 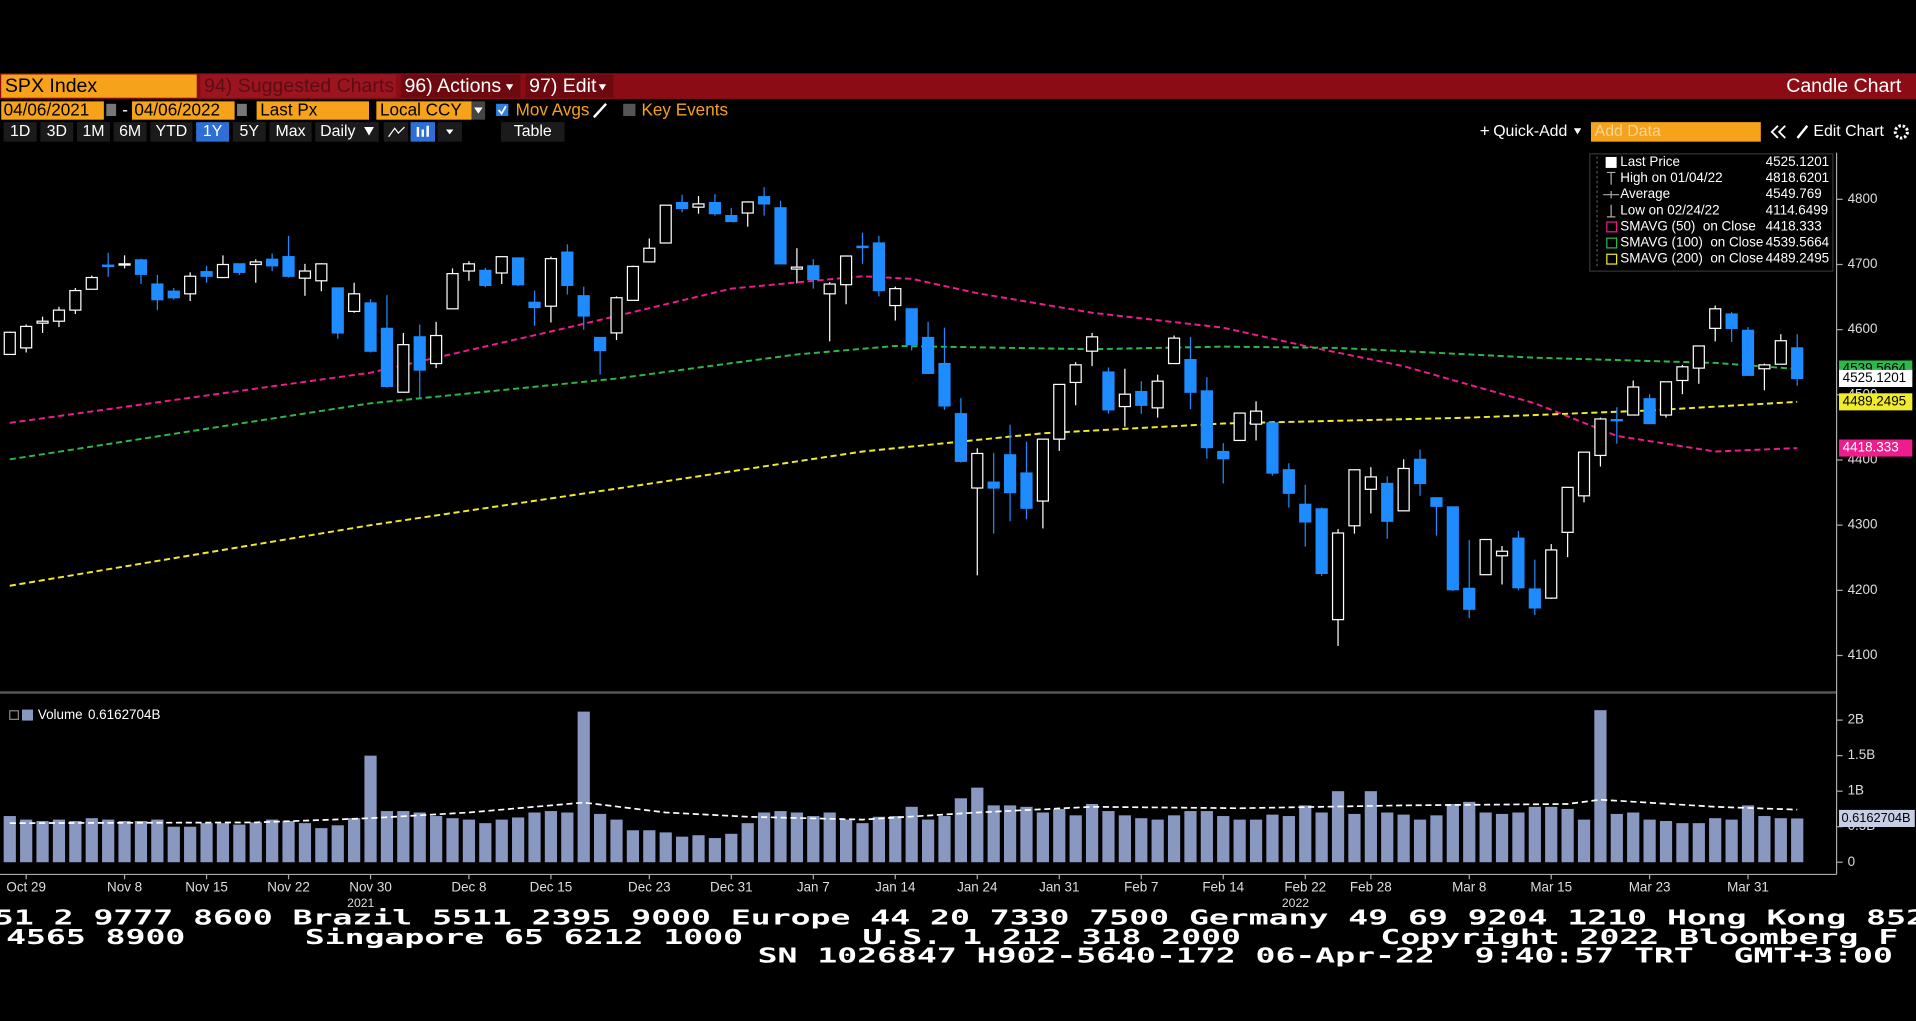 I want to click on gear-icon, so click(x=1901, y=132).